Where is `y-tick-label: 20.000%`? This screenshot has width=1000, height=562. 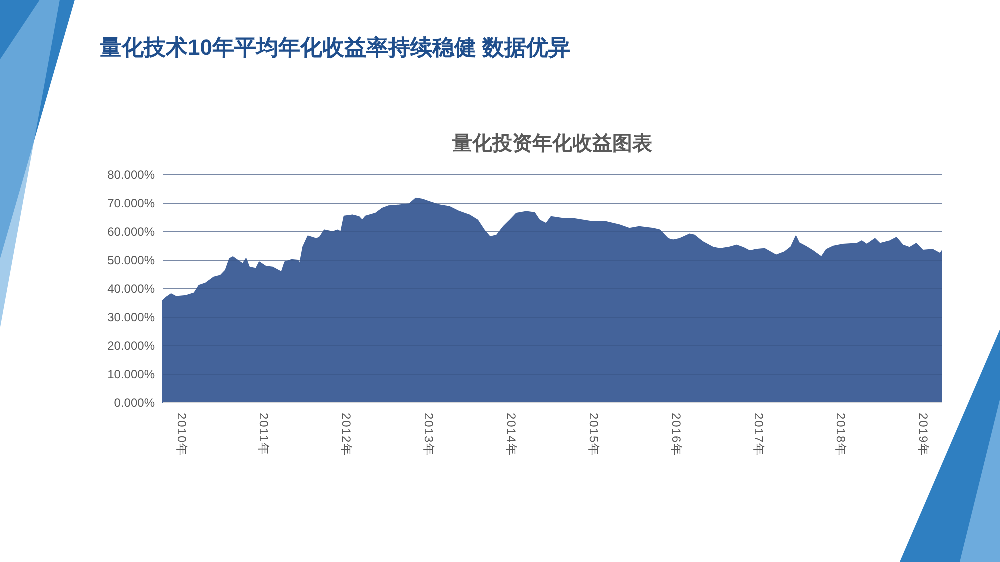 y-tick-label: 20.000% is located at coordinates (132, 346).